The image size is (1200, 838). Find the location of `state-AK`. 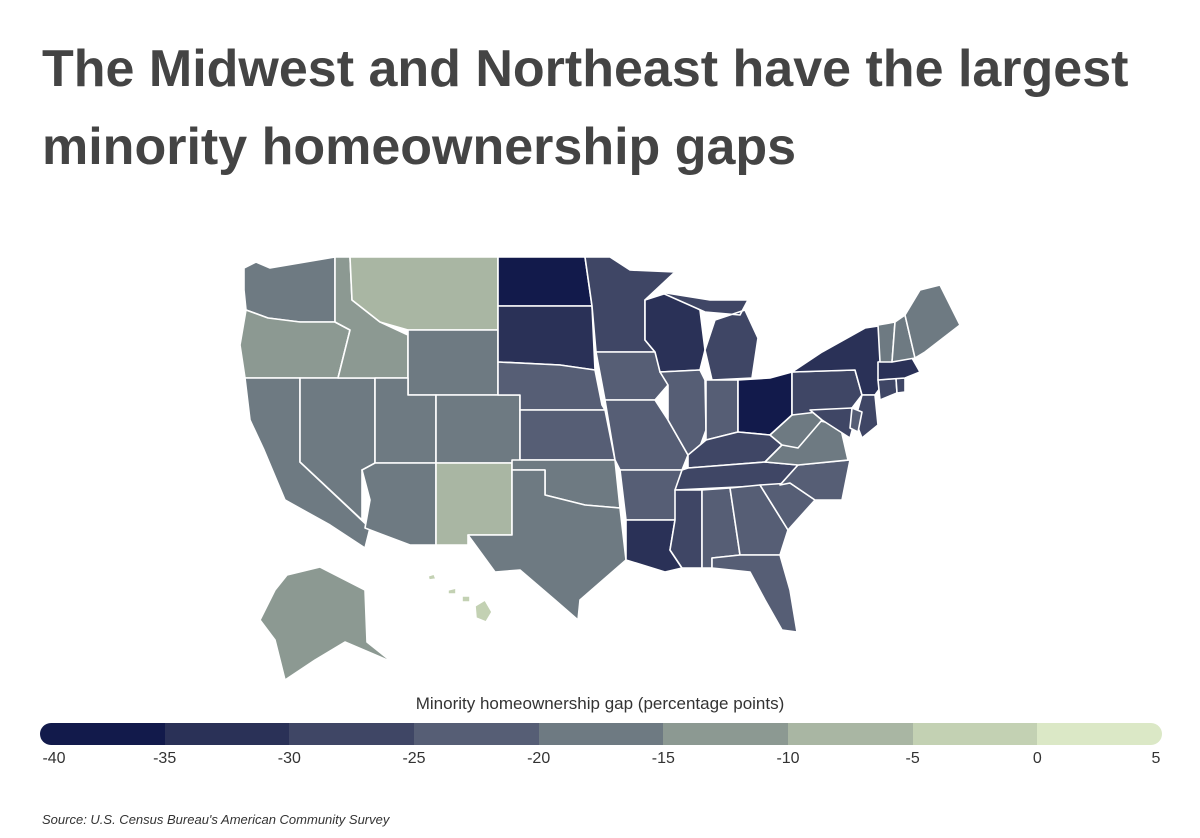

state-AK is located at coordinates (326, 623).